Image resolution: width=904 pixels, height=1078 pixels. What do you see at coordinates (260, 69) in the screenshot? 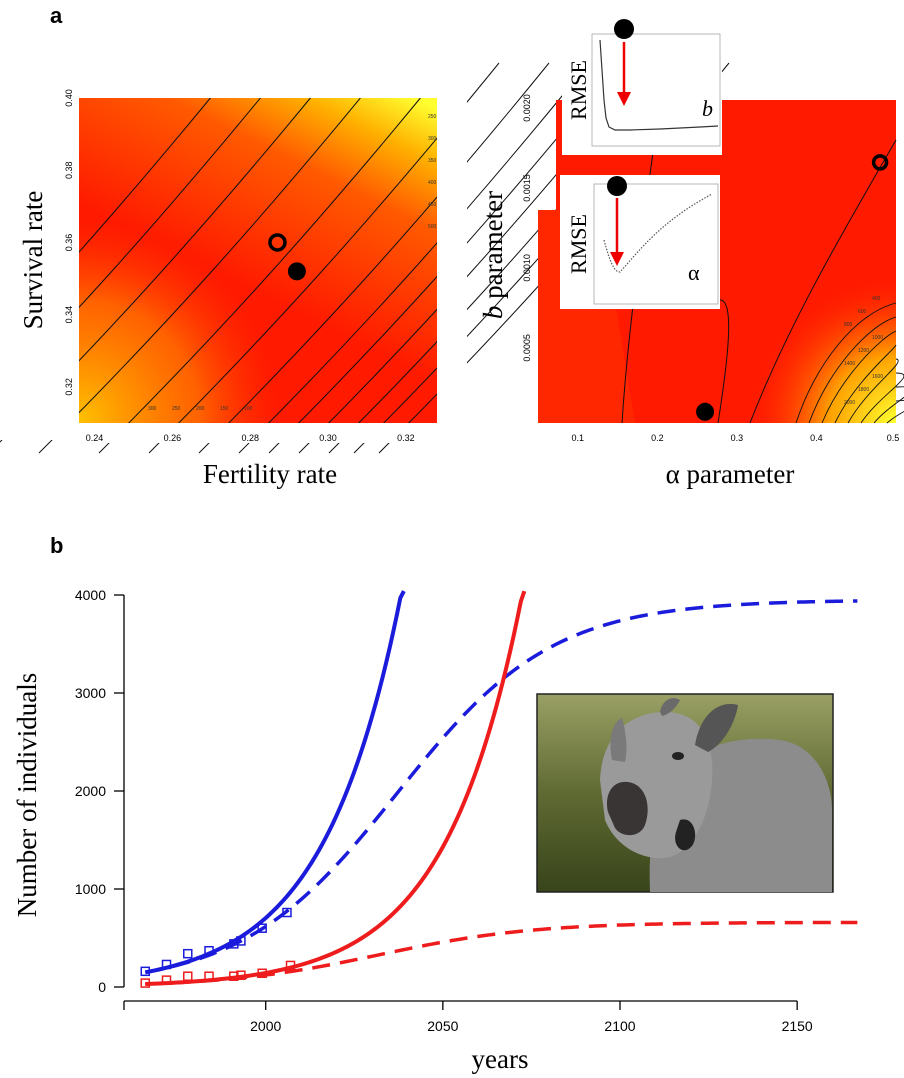
I see `mask-top` at bounding box center [260, 69].